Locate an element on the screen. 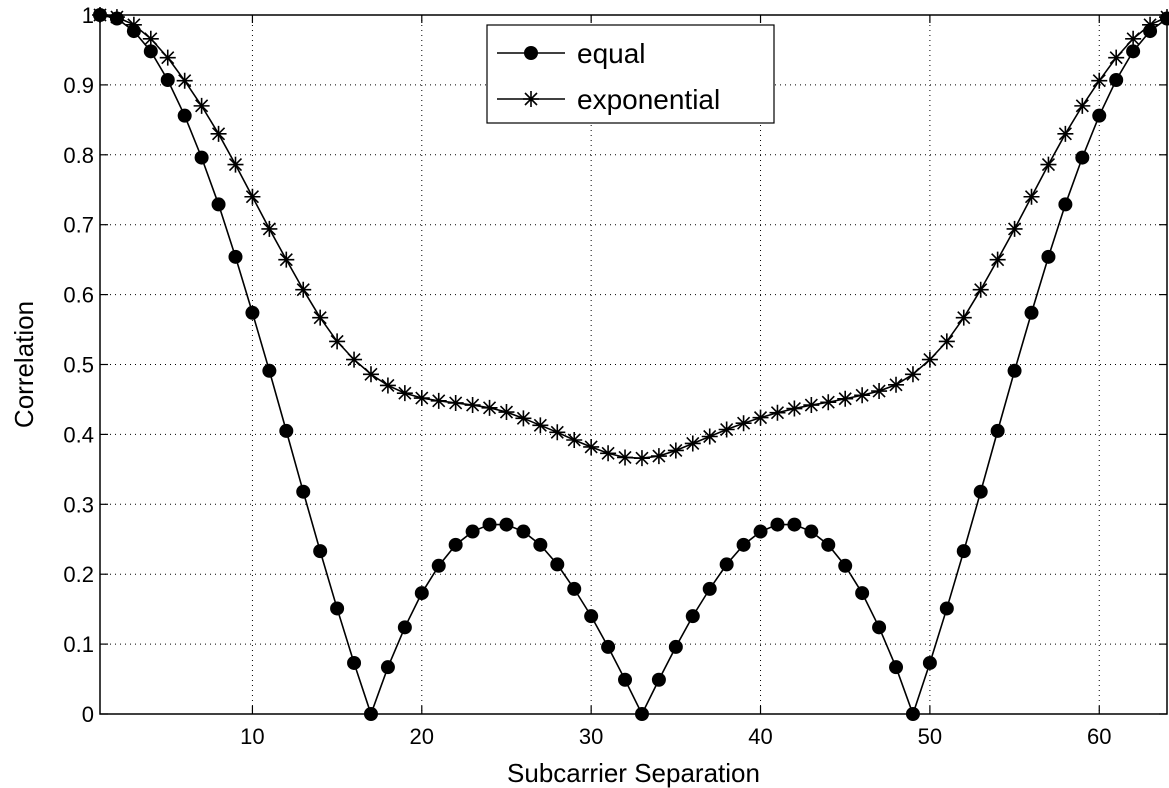  x-tick-label: 60 is located at coordinates (1099, 736).